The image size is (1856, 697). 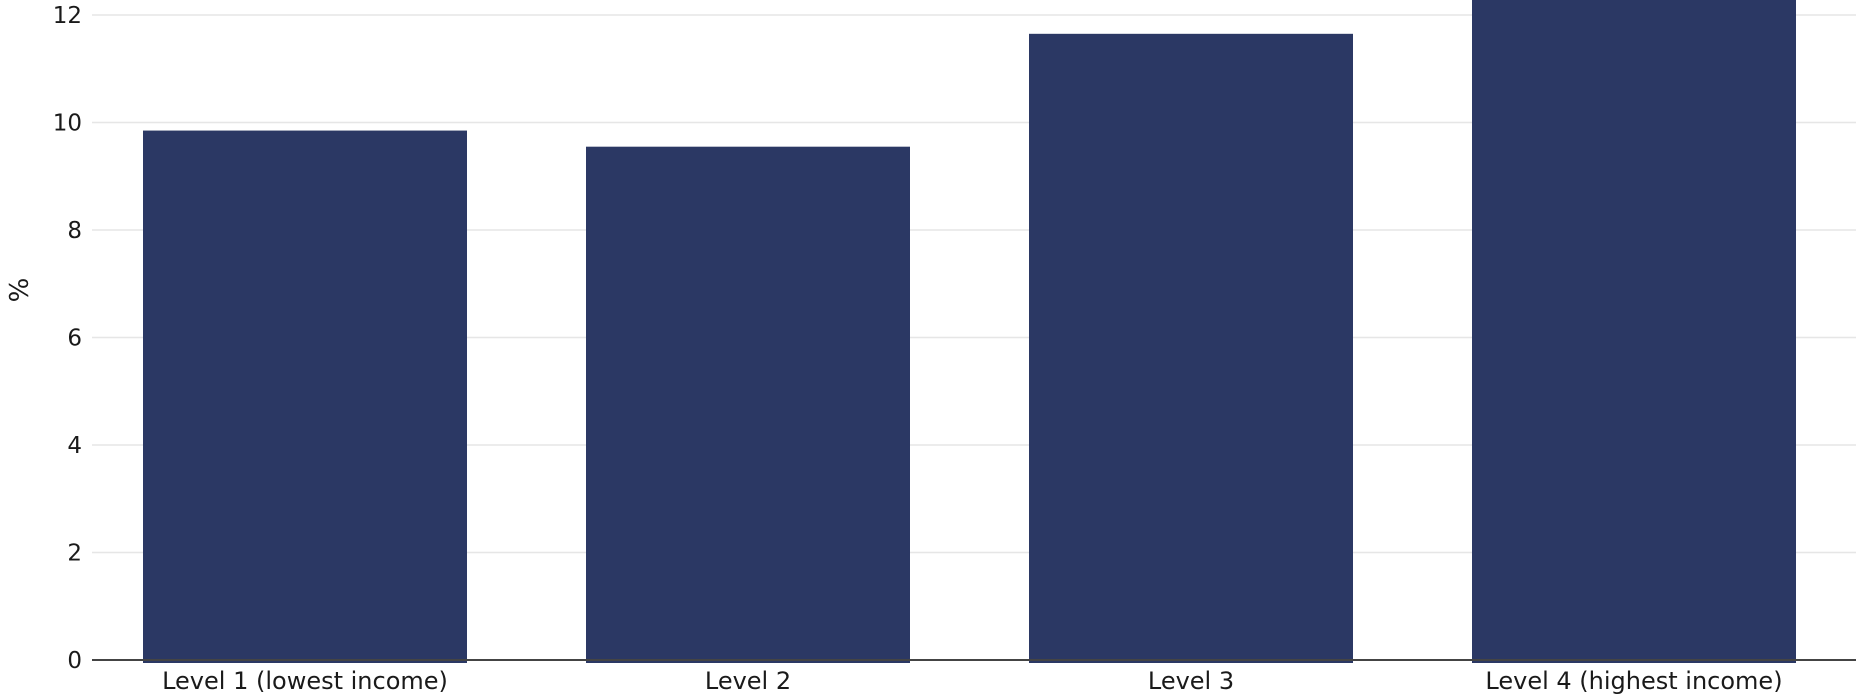 I want to click on y-axis-title: %, so click(x=20, y=290).